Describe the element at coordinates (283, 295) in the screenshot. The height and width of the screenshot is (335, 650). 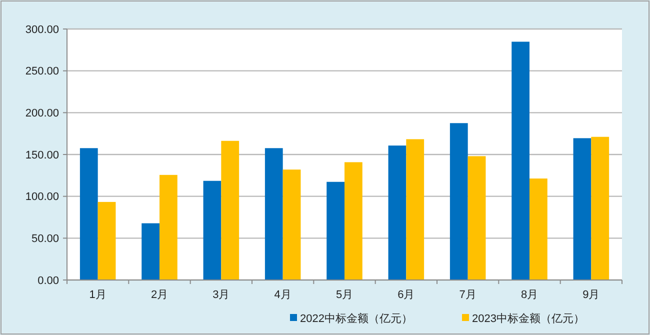
I see `x-tick-label: 4月` at that location.